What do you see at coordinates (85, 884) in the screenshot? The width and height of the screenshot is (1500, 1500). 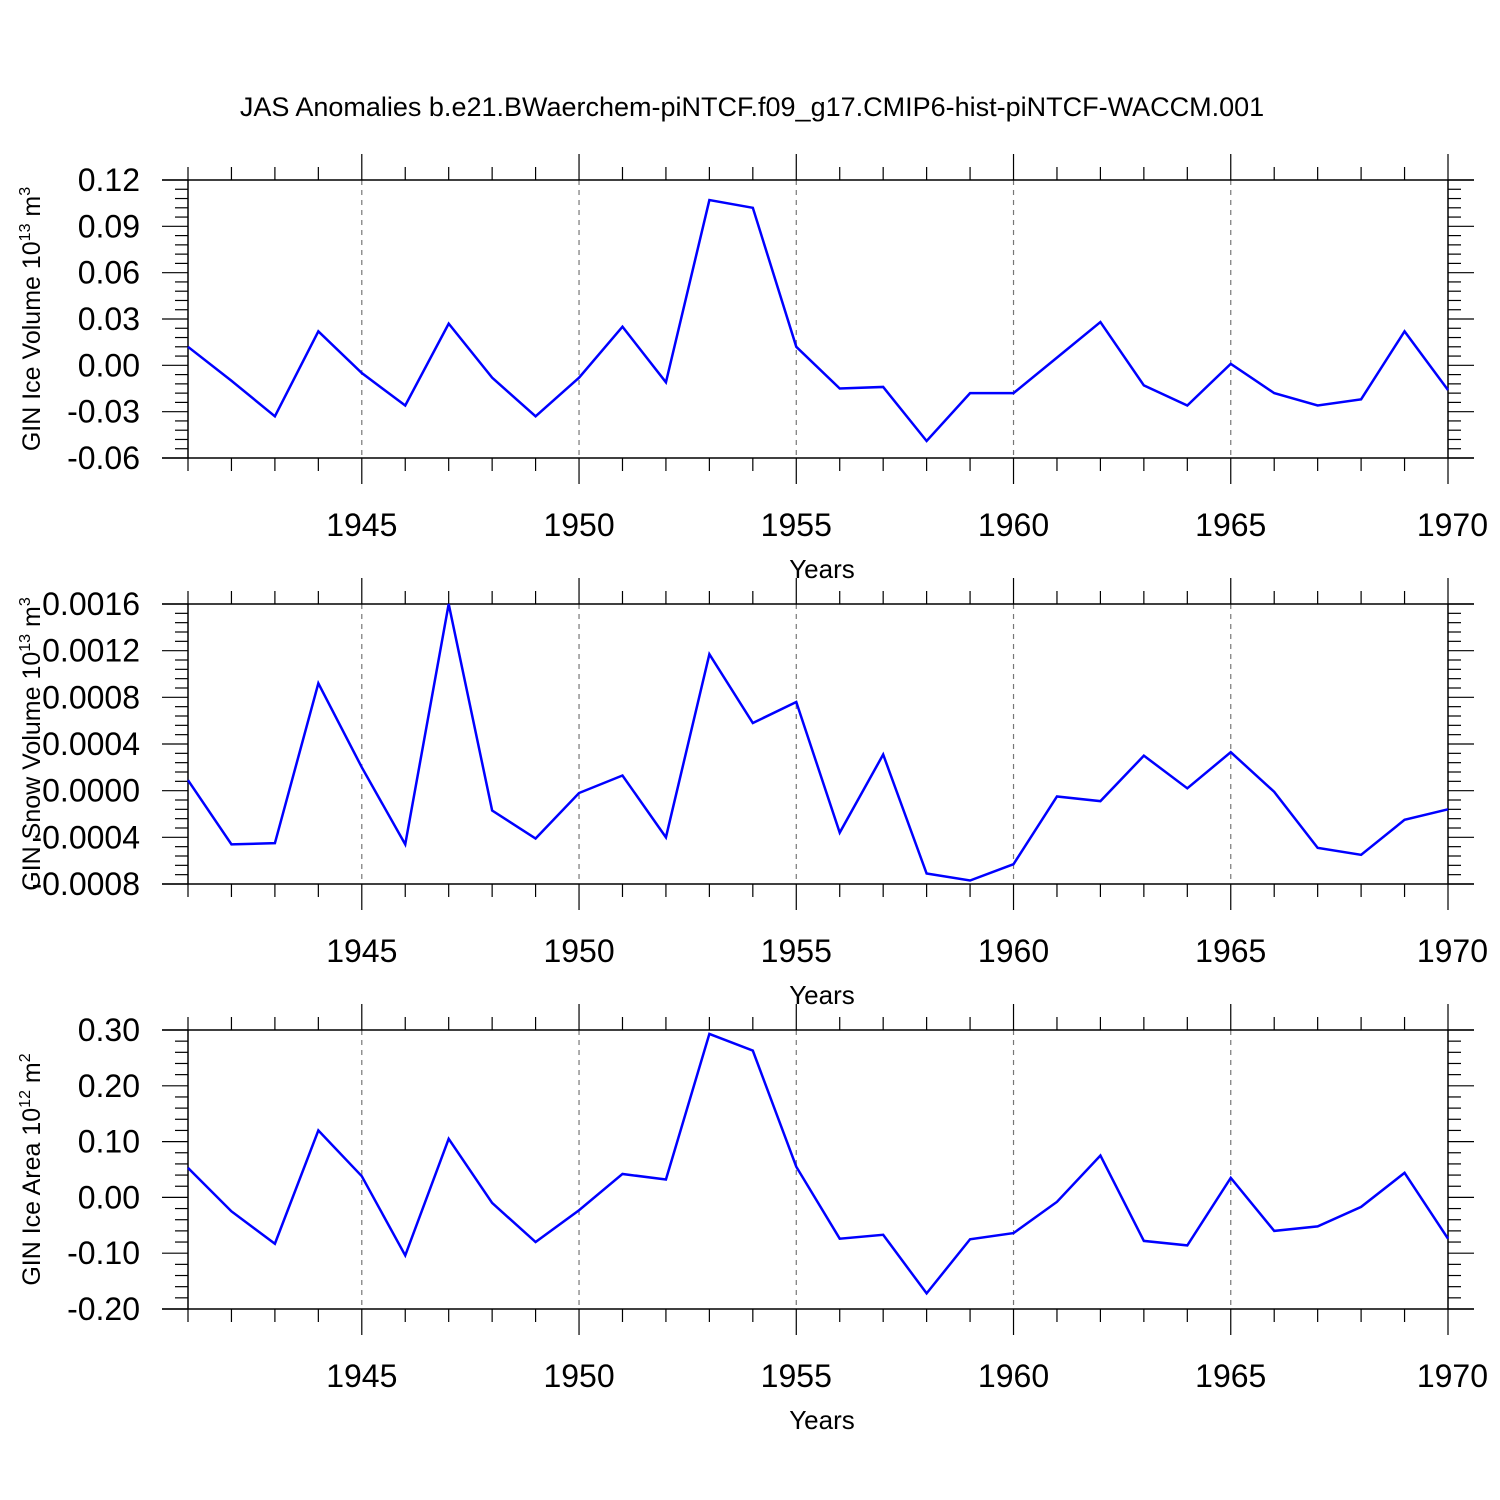 I see `y-tick-label: -0.0008` at bounding box center [85, 884].